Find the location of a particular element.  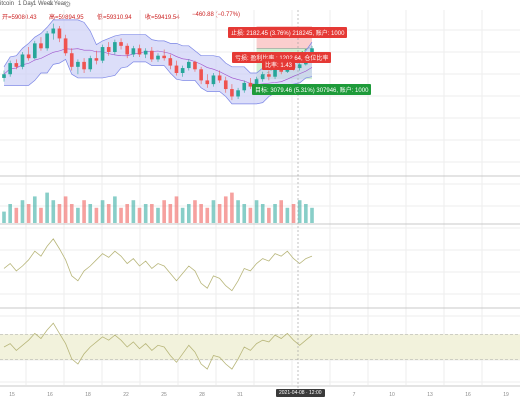

ohlc-close: 收=59419.54 is located at coordinates (162, 18).